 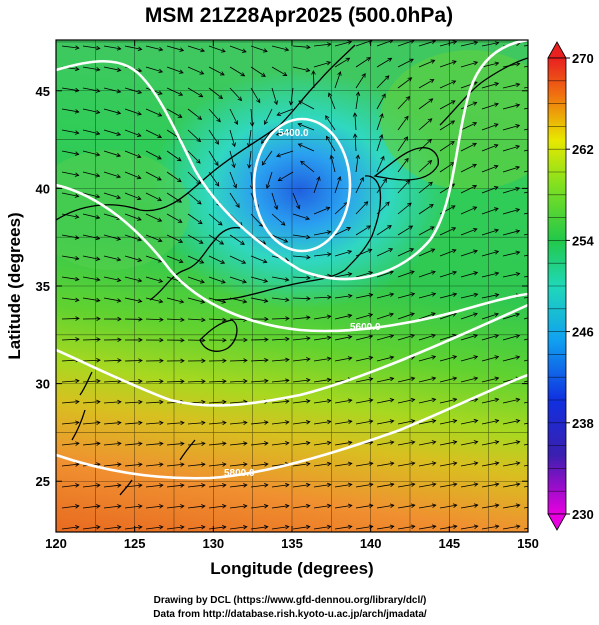 What do you see at coordinates (571, 286) in the screenshot?
I see `colorbar-ticks: 230 238 246 254 262 270` at bounding box center [571, 286].